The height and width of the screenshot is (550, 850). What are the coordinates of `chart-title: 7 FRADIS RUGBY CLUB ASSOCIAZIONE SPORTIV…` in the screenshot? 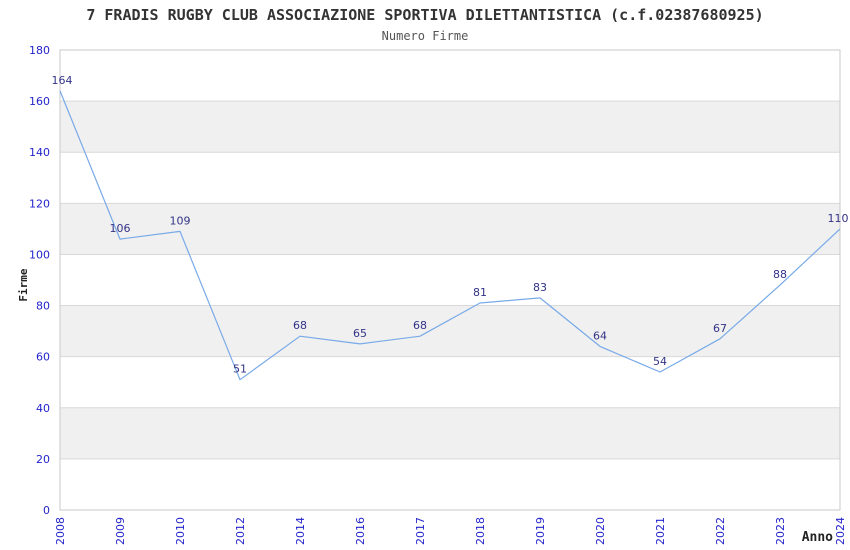 It's located at (425, 15).